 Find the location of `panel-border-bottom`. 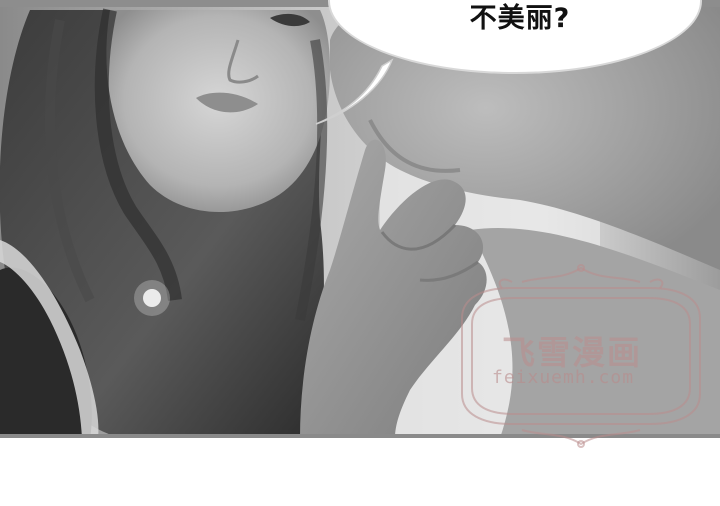

panel-border-bottom is located at coordinates (360, 436).